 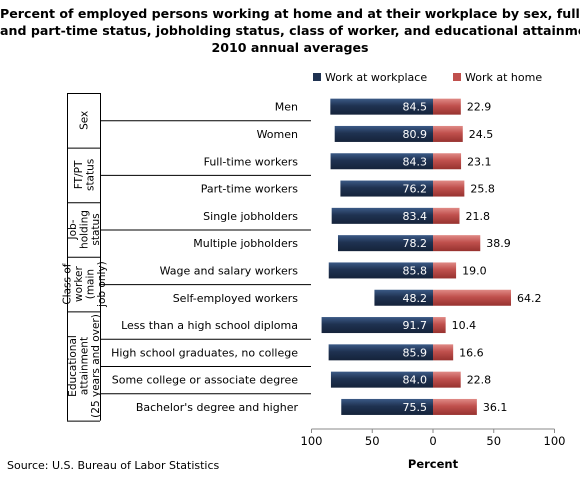 What do you see at coordinates (477, 216) in the screenshot?
I see `bar-label-home: 21.8` at bounding box center [477, 216].